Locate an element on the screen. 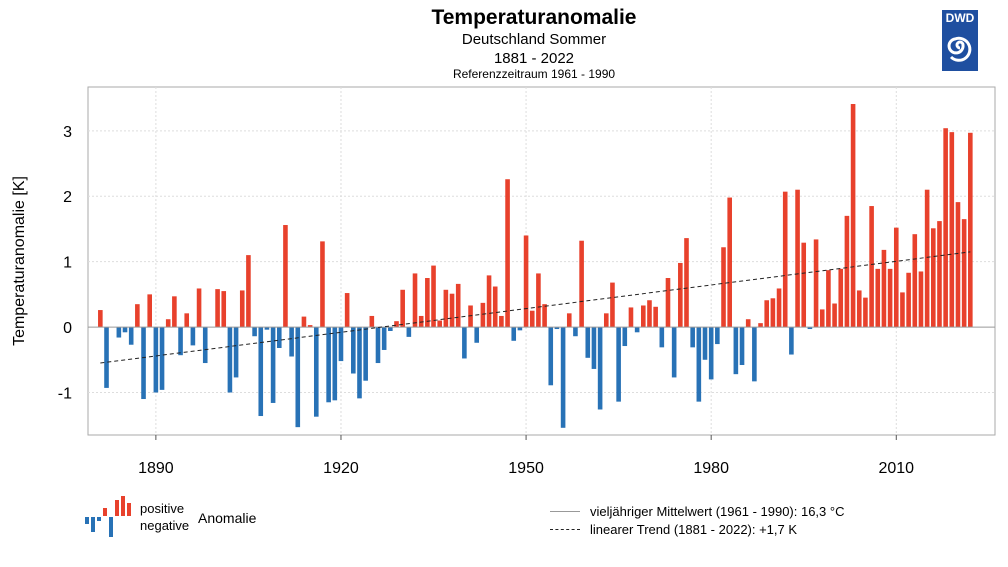 This screenshot has height=567, width=1008. bar-2017 is located at coordinates (939, 274).